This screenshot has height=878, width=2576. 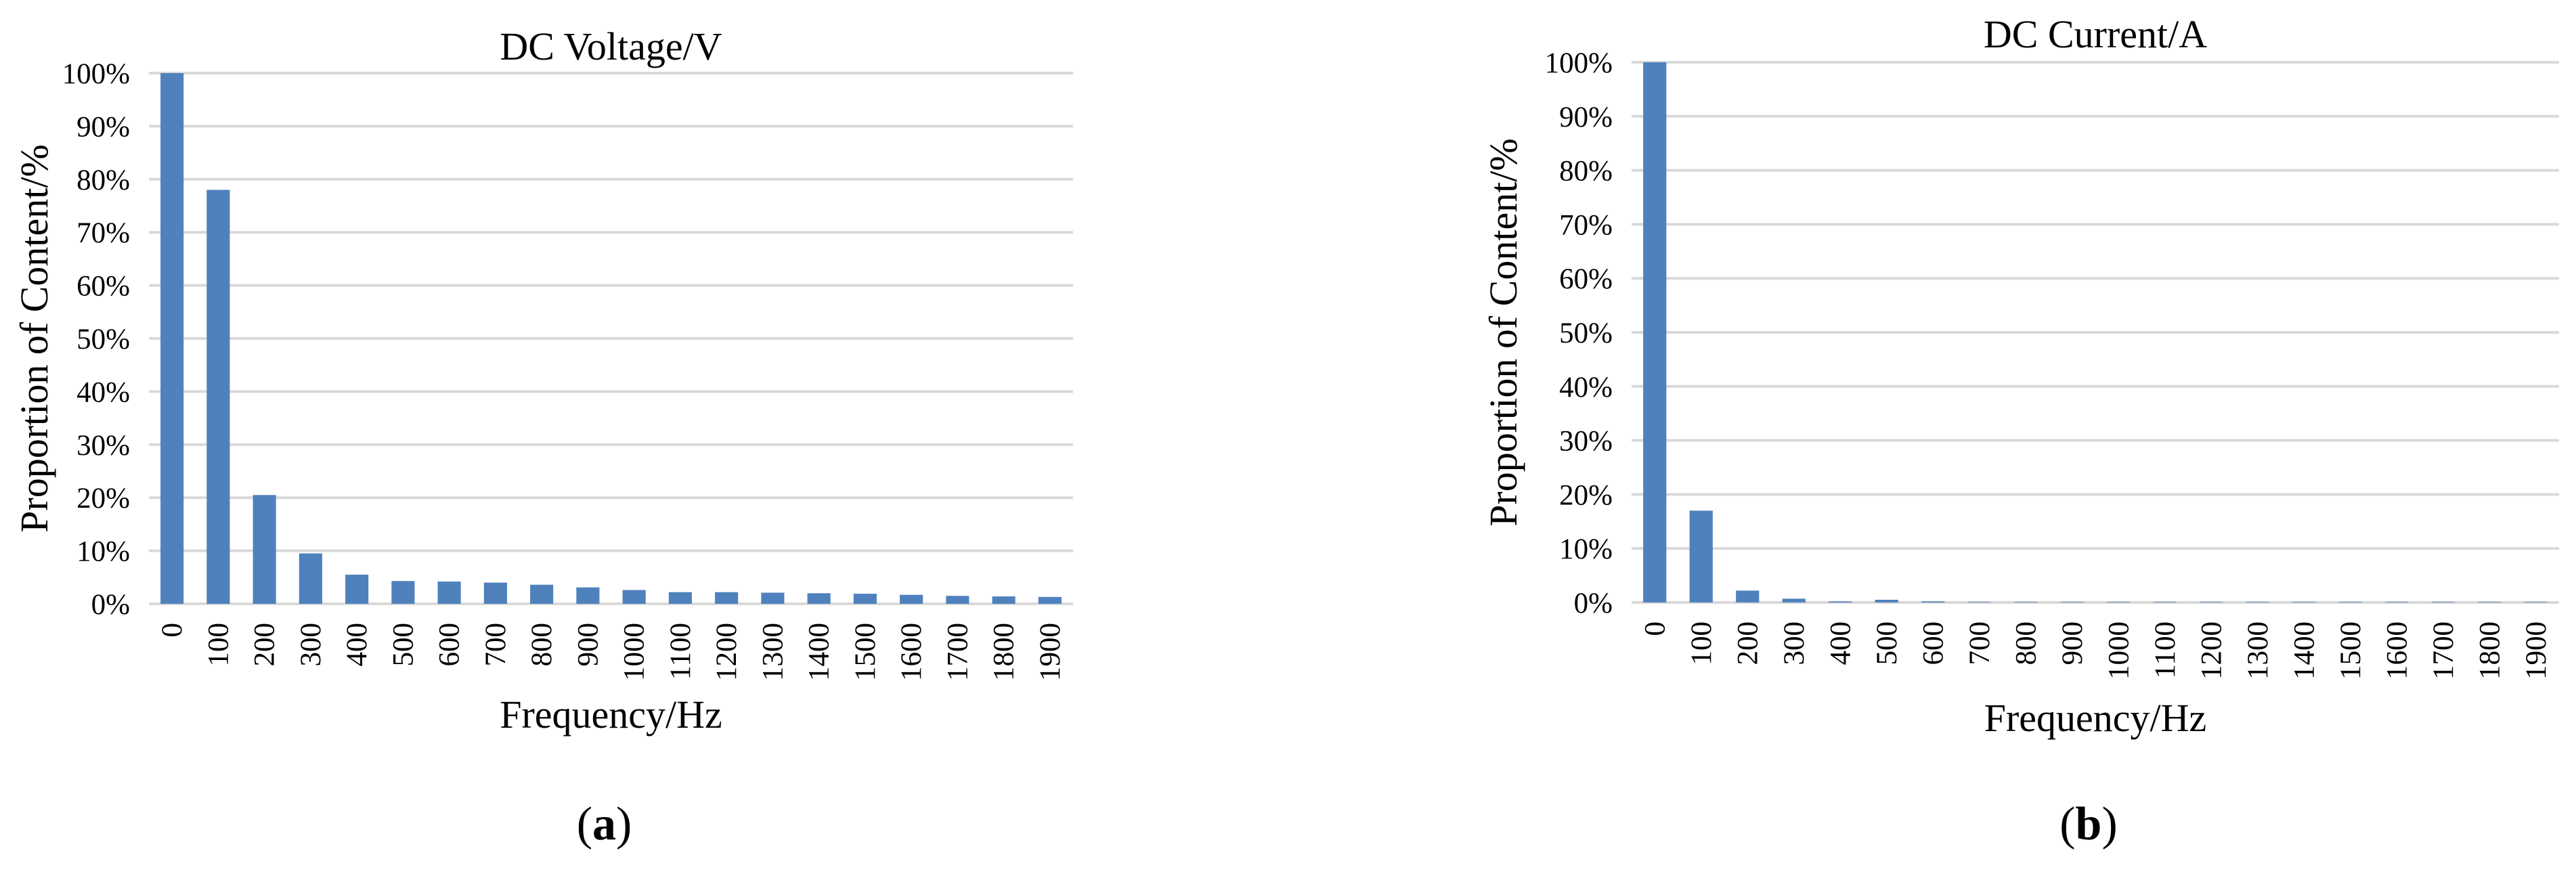 What do you see at coordinates (1586, 387) in the screenshot?
I see `y-tick-label: 40%` at bounding box center [1586, 387].